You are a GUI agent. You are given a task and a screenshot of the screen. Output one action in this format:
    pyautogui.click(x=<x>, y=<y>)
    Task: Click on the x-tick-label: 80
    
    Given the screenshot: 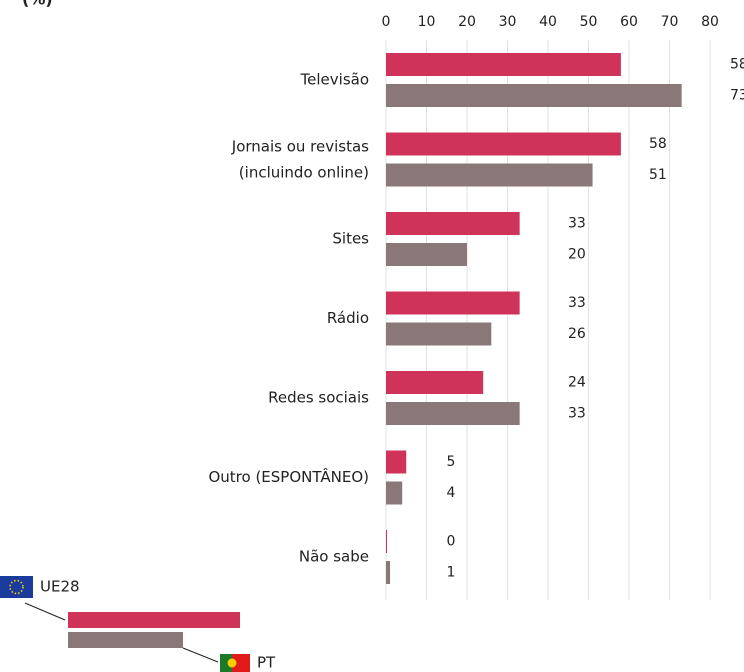 What is the action you would take?
    pyautogui.click(x=710, y=22)
    